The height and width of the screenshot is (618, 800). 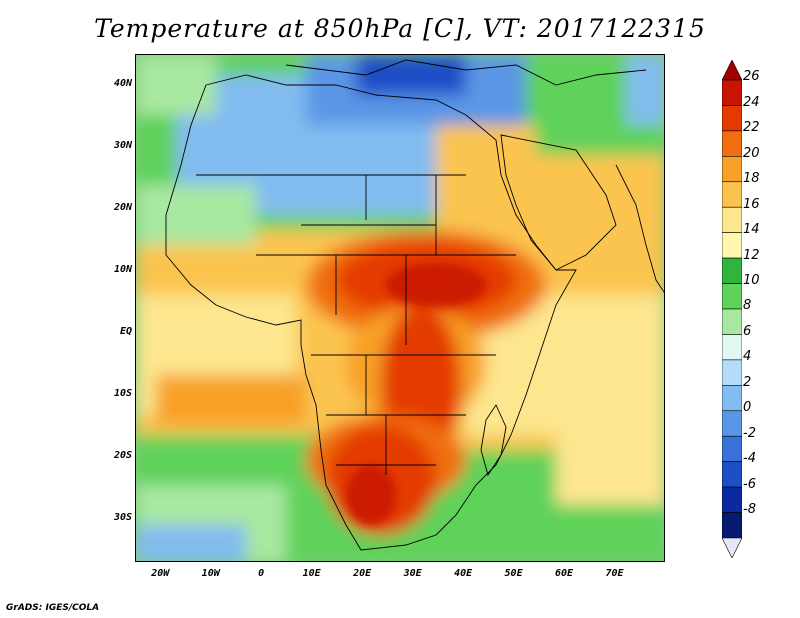 I want to click on arabia-coastline, so click(x=558, y=202).